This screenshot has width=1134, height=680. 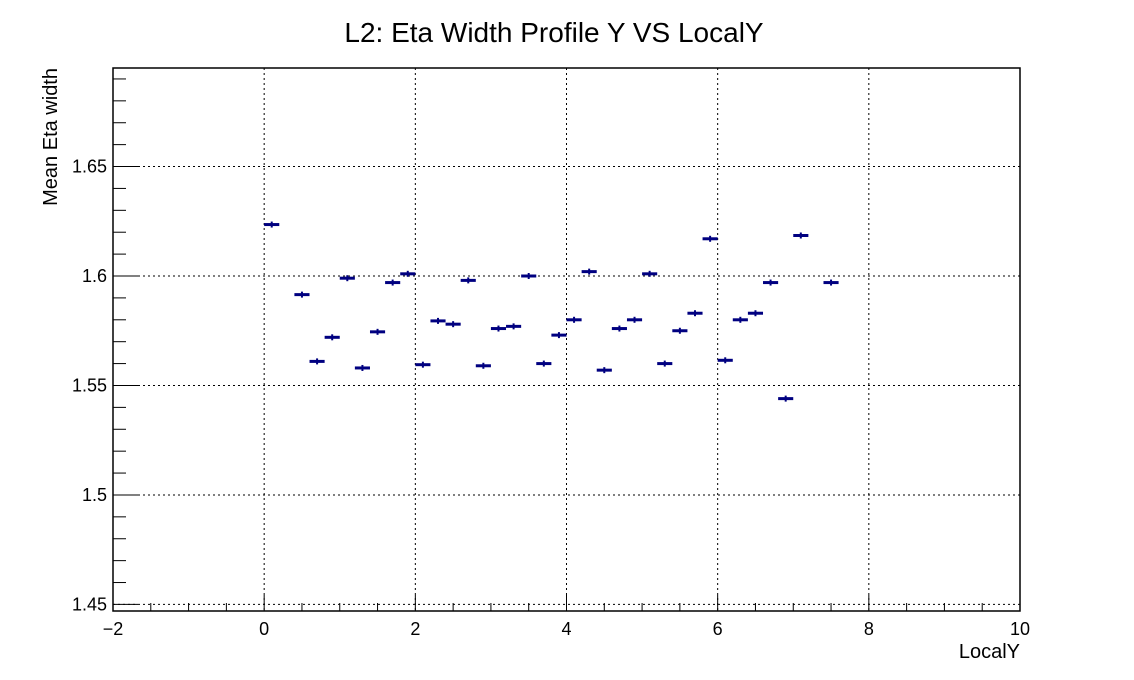 I want to click on y-tick-label: 1.45, so click(x=89, y=604).